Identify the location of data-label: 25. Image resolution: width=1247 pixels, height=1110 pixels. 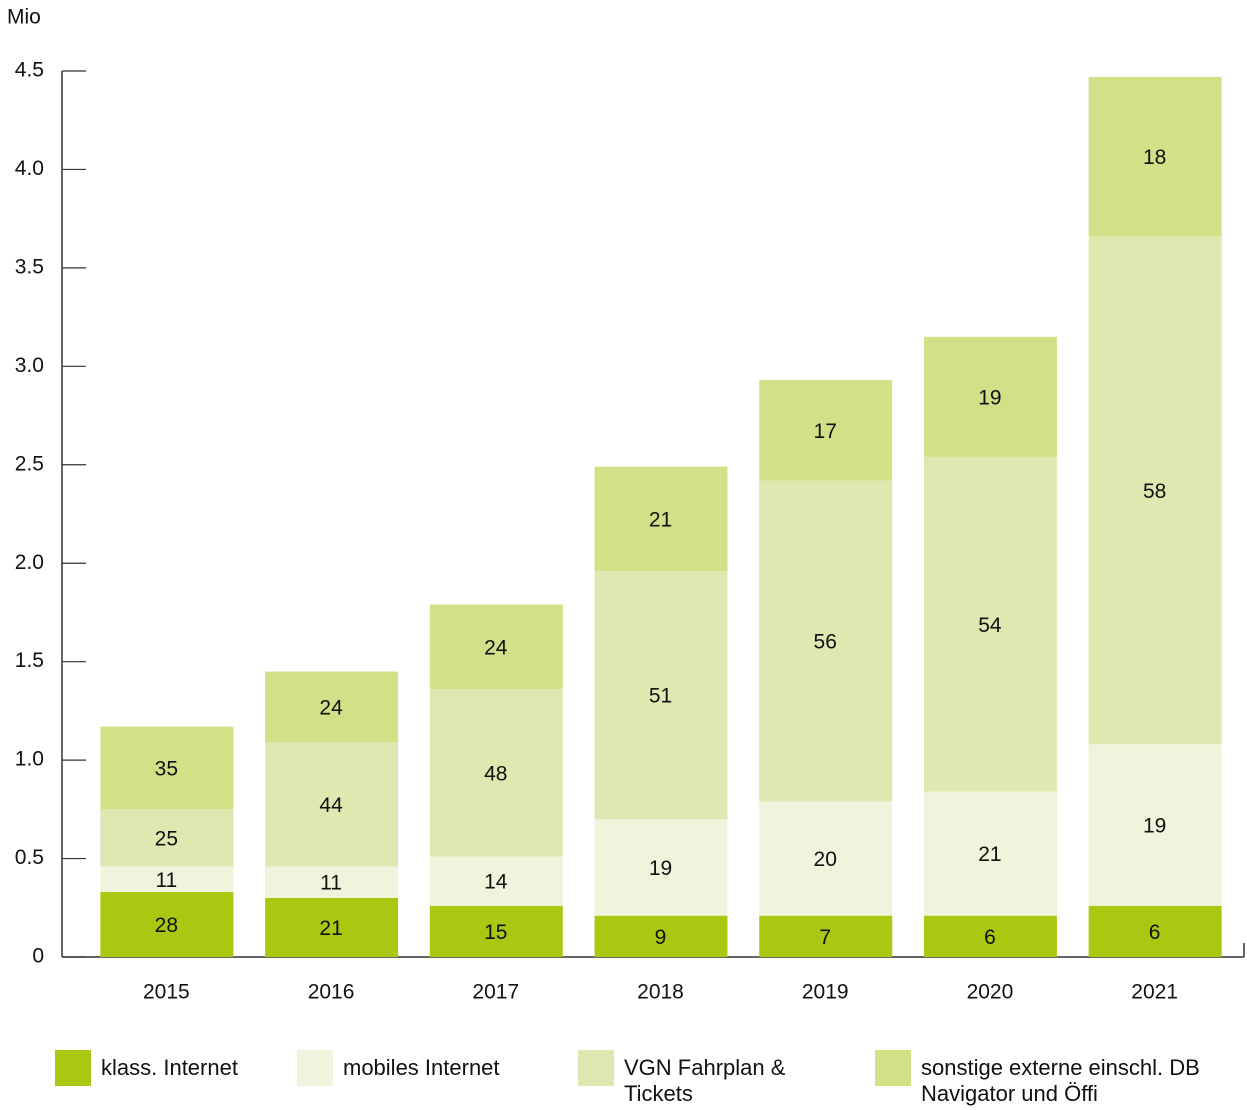
(166, 838).